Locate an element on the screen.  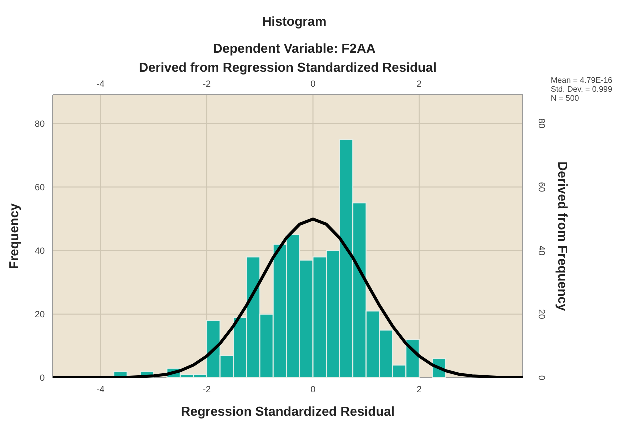
y-tick-label: 60 is located at coordinates (39, 187).